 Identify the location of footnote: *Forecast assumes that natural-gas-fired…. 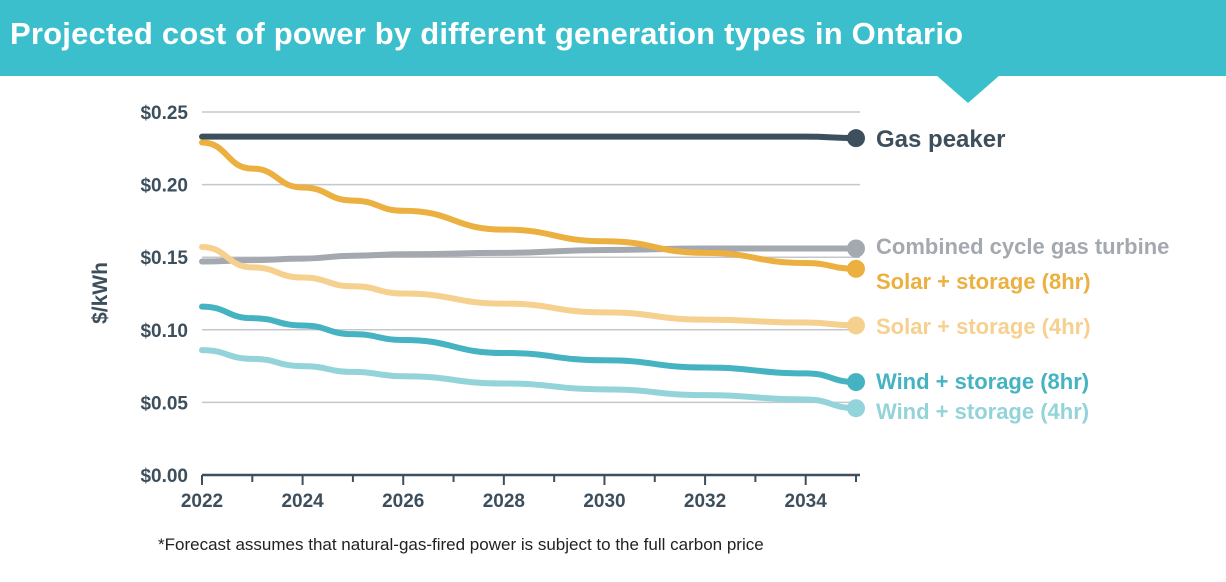
(461, 544).